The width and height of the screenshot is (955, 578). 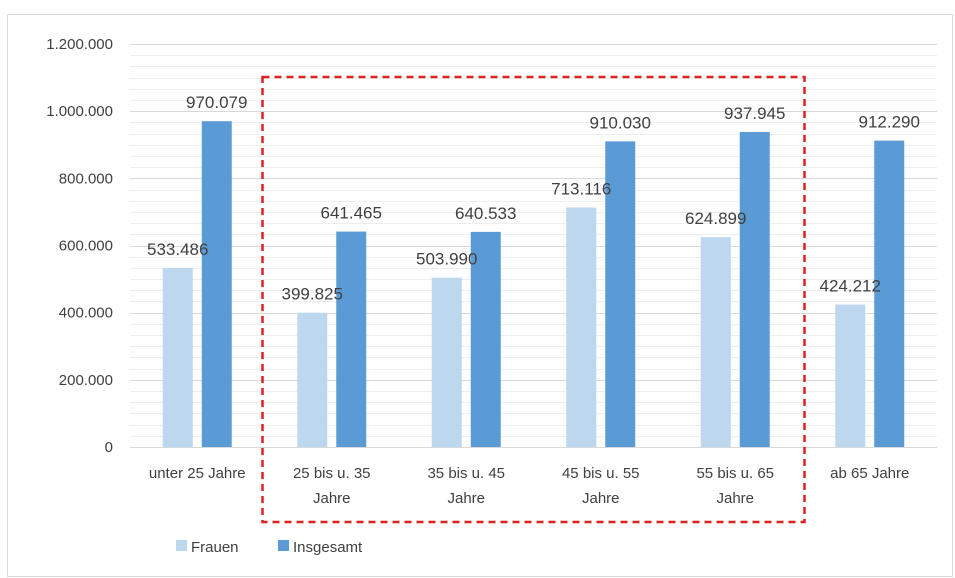 What do you see at coordinates (735, 473) in the screenshot?
I see `x-tick-label: 55 bis u. 65` at bounding box center [735, 473].